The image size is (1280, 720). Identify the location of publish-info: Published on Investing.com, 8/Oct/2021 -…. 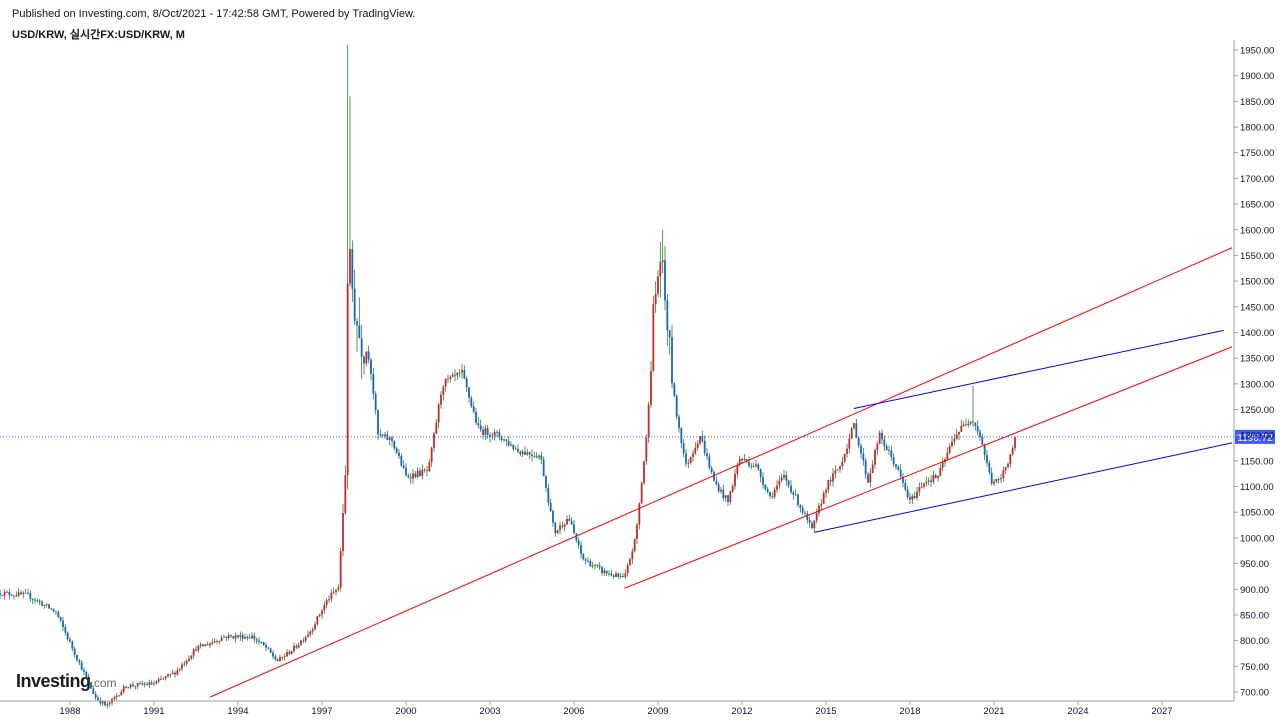
(214, 14).